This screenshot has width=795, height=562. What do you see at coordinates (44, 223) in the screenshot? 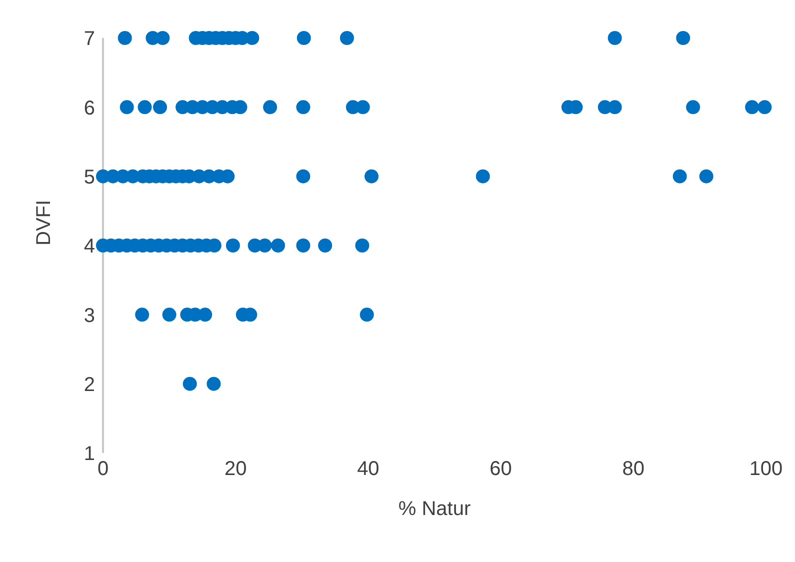
I see `y-axis-title: DVFI` at bounding box center [44, 223].